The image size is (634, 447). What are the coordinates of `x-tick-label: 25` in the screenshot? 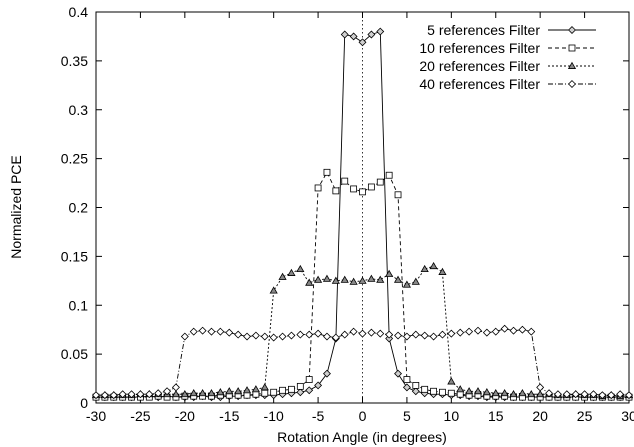 It's located at (585, 416).